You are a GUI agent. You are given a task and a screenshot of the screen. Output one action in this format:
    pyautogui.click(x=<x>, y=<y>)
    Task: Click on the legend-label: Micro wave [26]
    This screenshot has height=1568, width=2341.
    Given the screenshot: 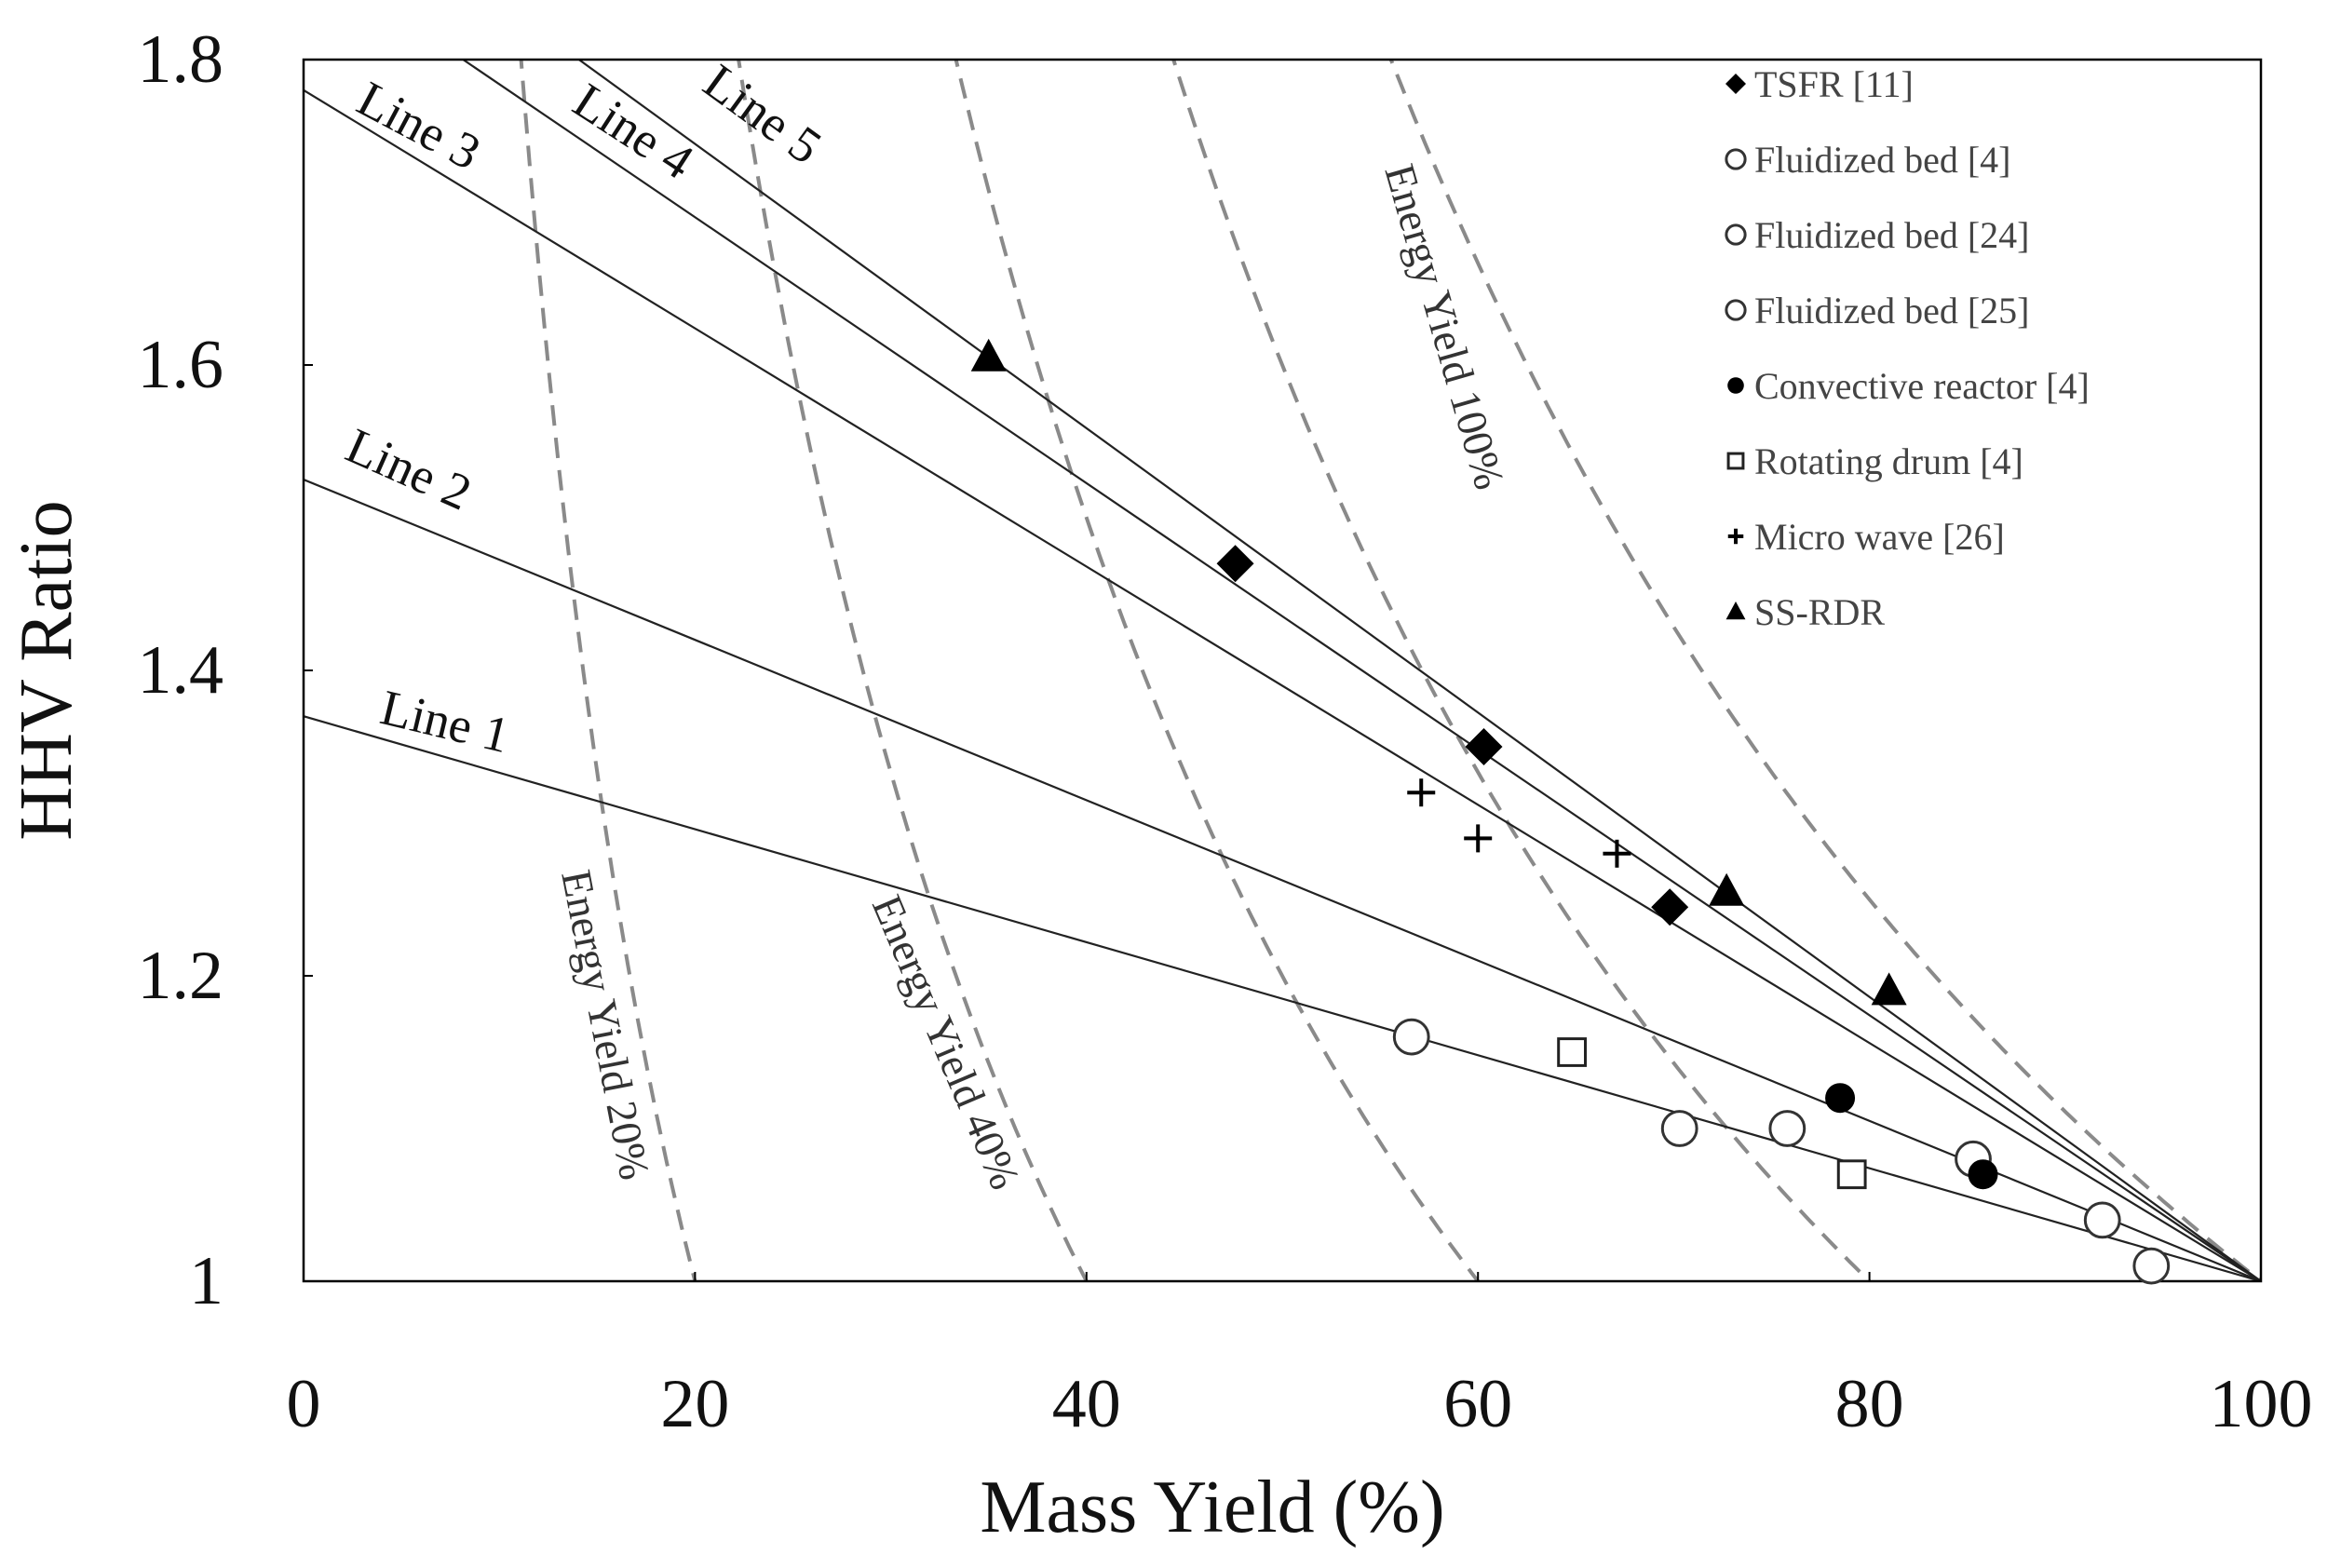 What is the action you would take?
    pyautogui.click(x=1879, y=537)
    